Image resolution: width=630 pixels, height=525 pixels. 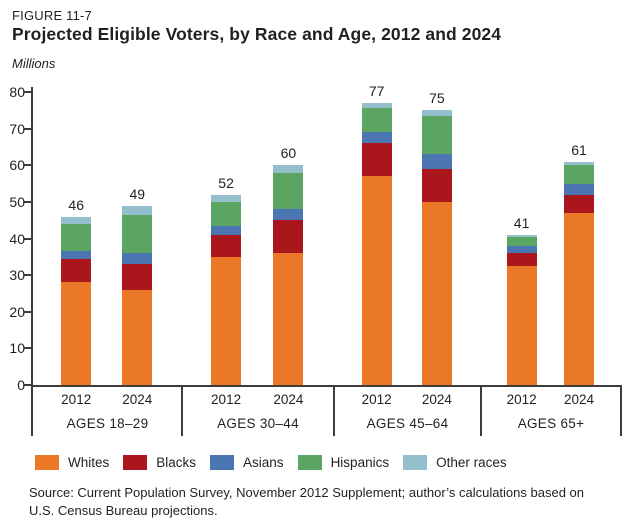 What do you see at coordinates (437, 98) in the screenshot?
I see `bar-total-label: 75` at bounding box center [437, 98].